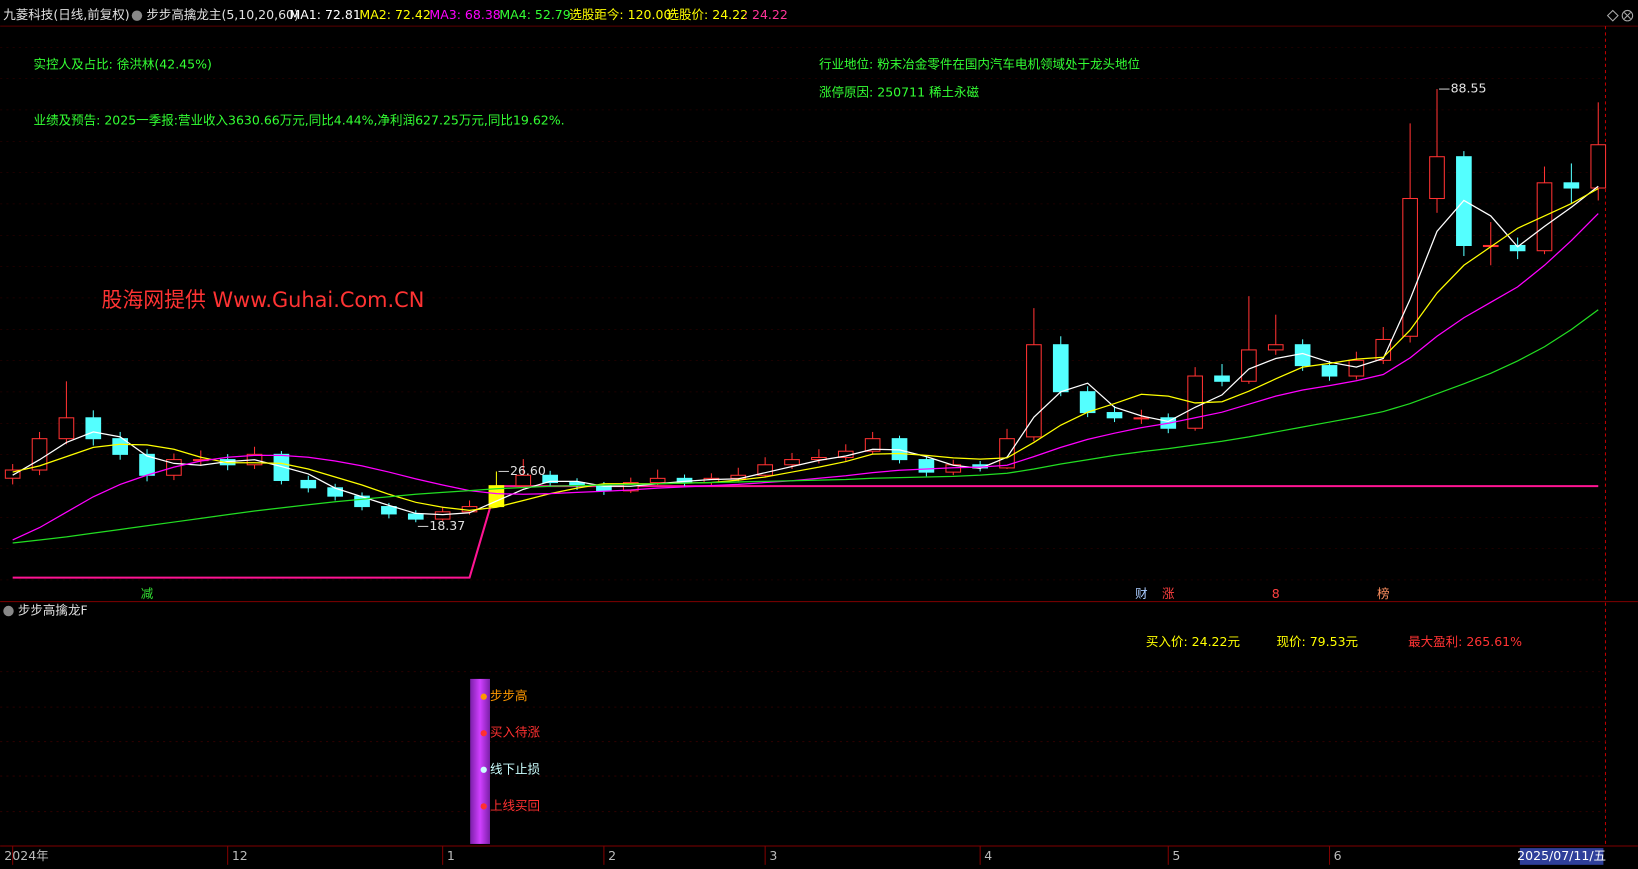 This screenshot has width=1638, height=869. I want to click on date-label: 3, so click(773, 855).